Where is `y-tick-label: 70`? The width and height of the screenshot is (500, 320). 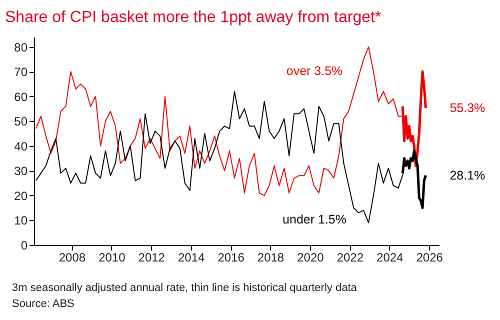 y-tick-label: 70 is located at coordinates (21, 72).